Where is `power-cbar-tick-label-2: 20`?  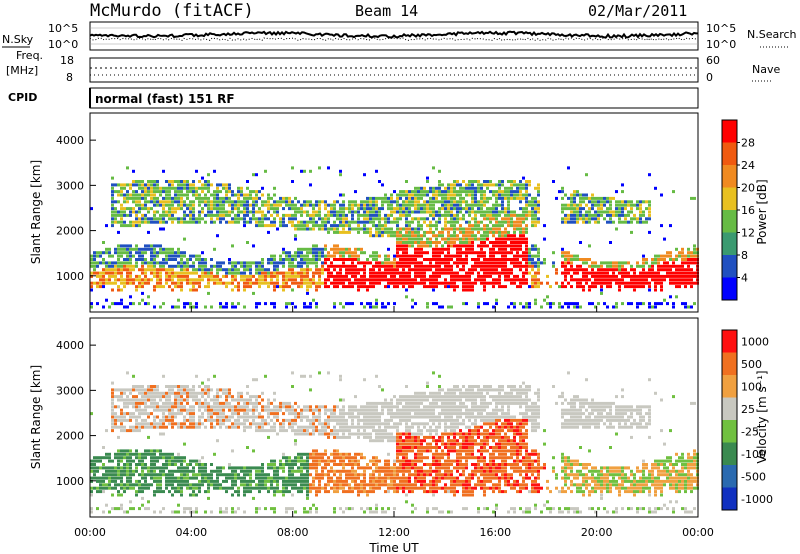
power-cbar-tick-label-2: 20 is located at coordinates (748, 188).